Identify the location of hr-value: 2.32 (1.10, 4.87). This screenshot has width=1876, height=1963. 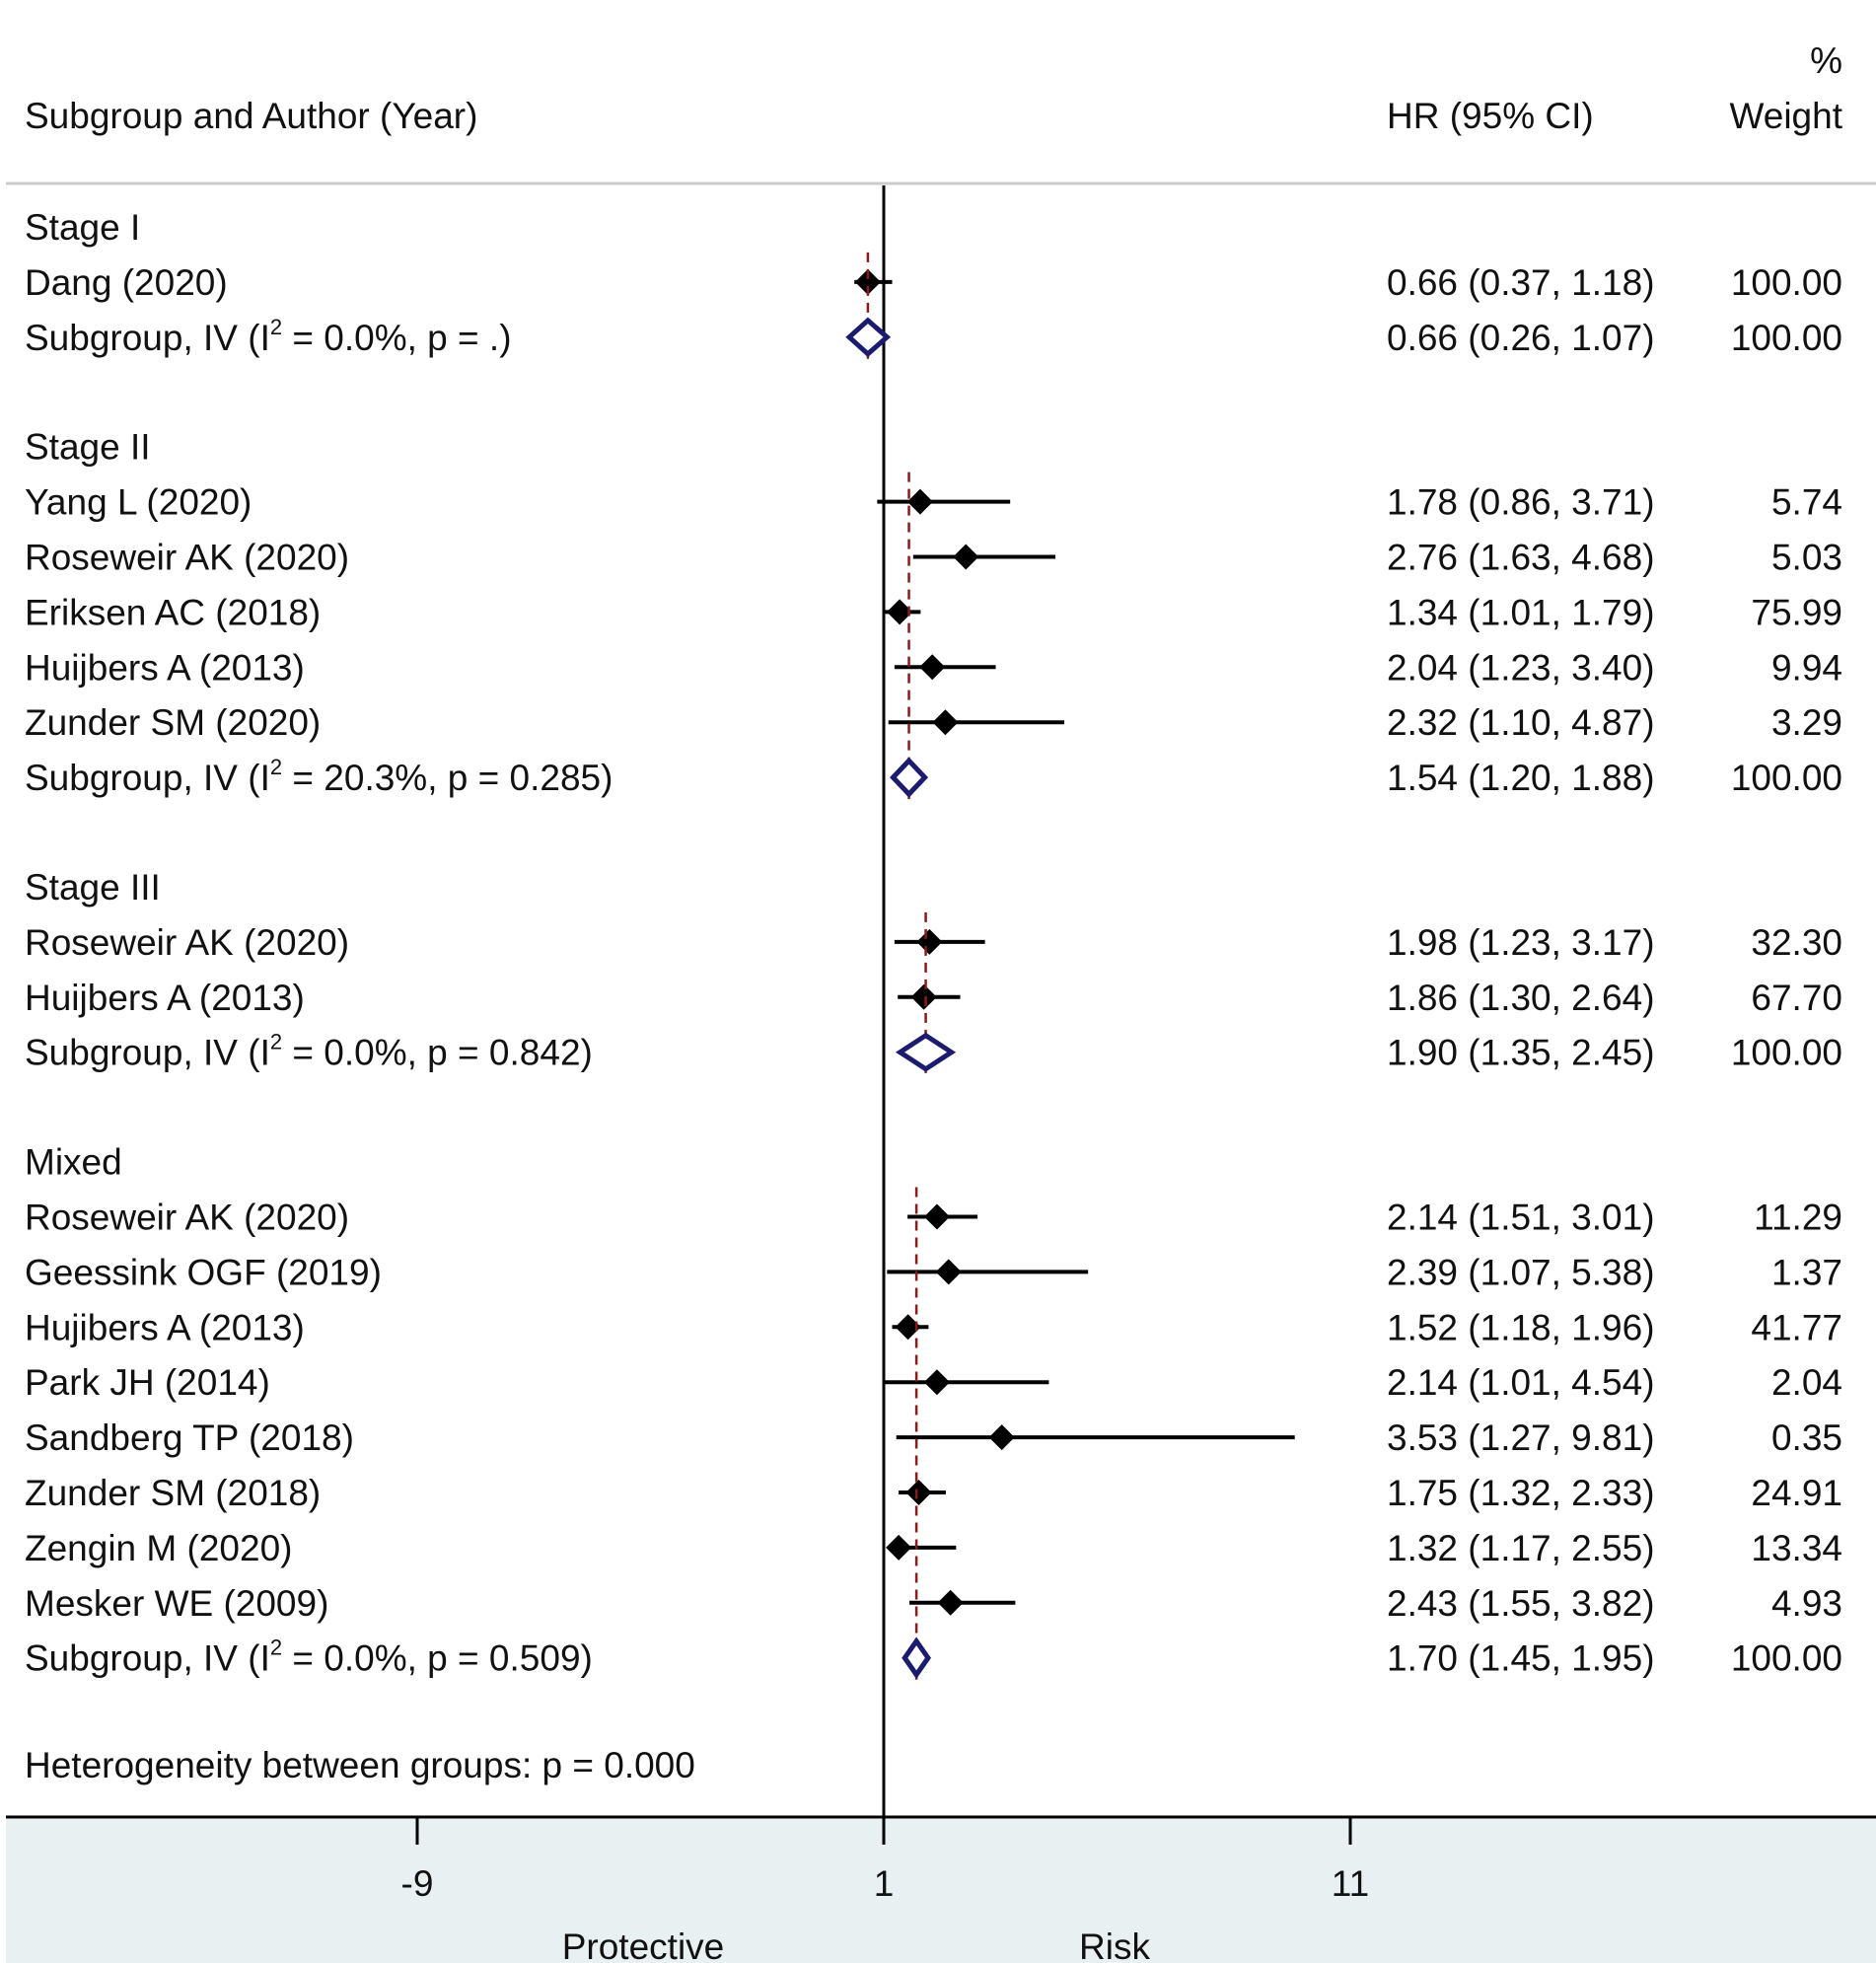
(1521, 723).